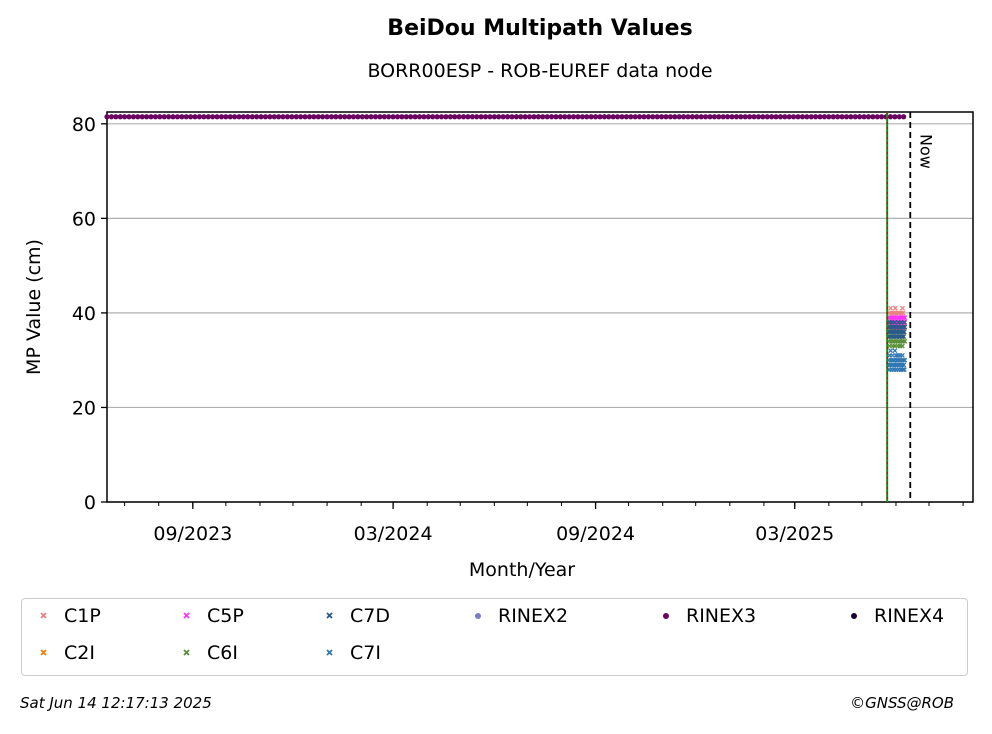  Describe the element at coordinates (68, 616) in the screenshot. I see `legend-item-c1p: C1P` at that location.